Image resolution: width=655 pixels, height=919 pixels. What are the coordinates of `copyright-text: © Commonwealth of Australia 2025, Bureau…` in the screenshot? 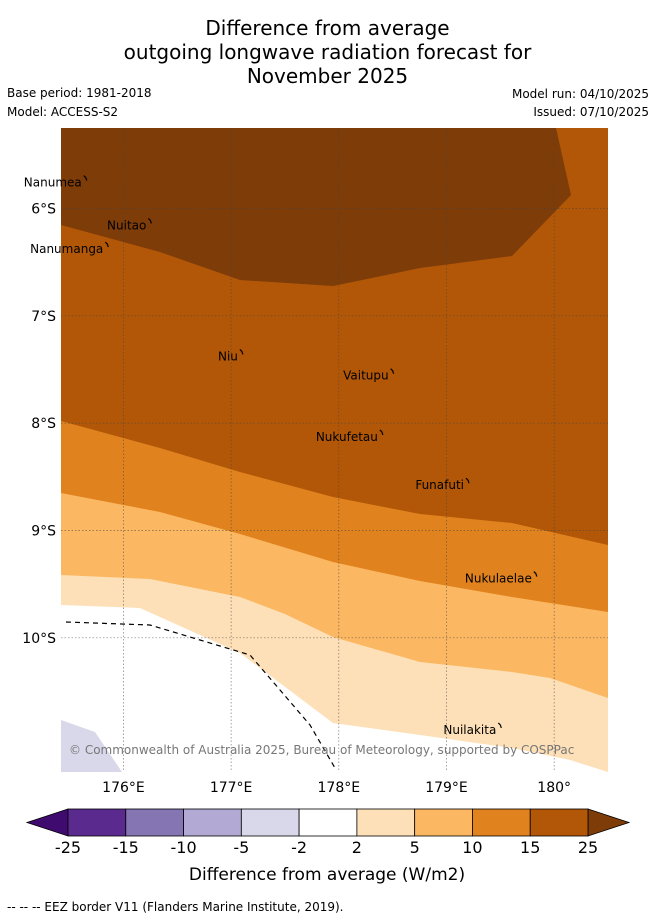 It's located at (321, 750).